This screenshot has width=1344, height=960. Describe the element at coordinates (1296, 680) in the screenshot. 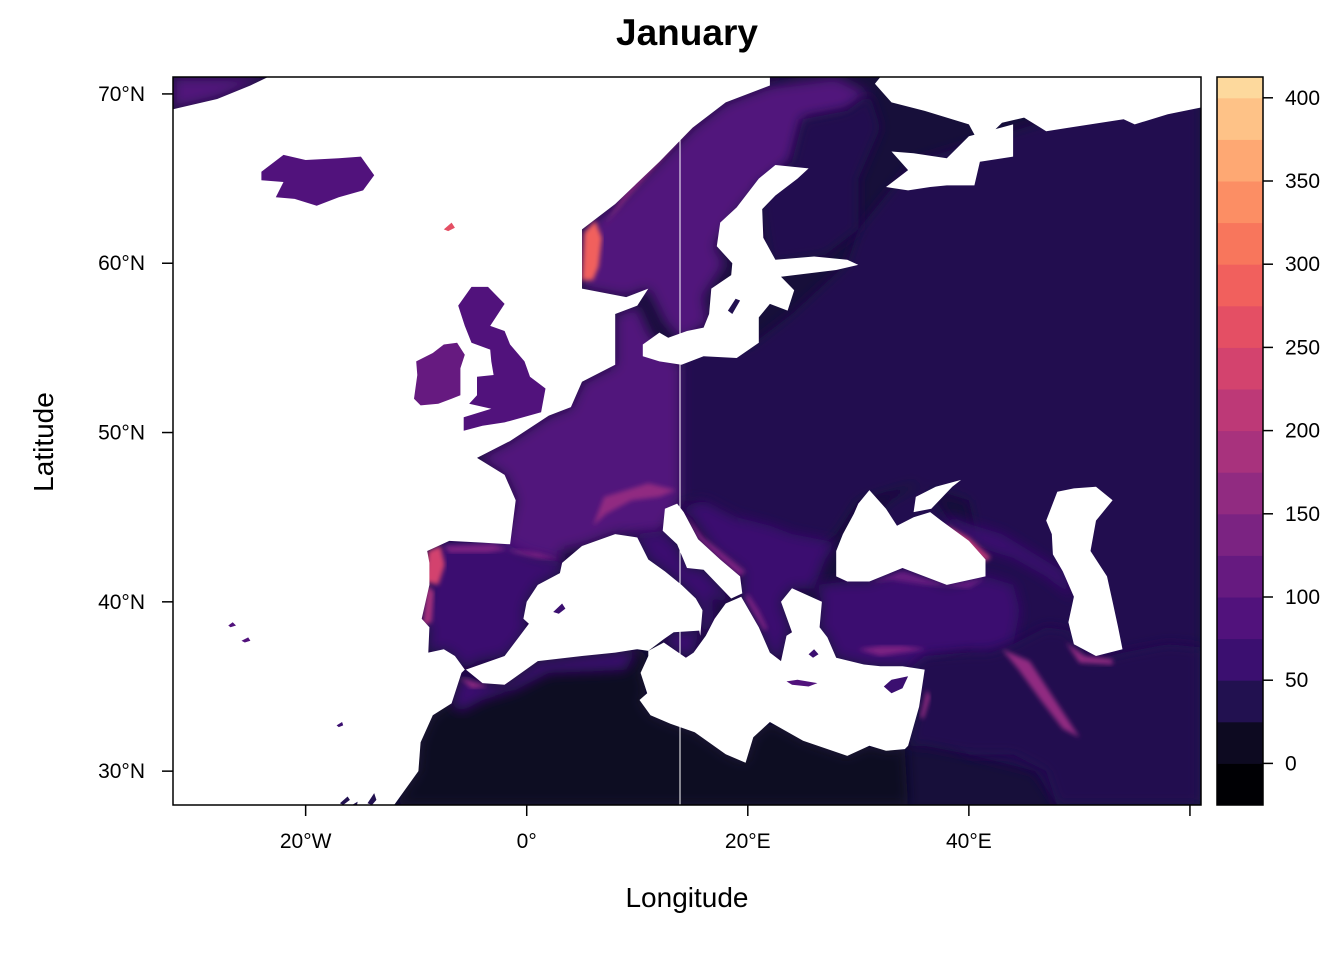

I see `colorbar-tick-label: 50` at that location.